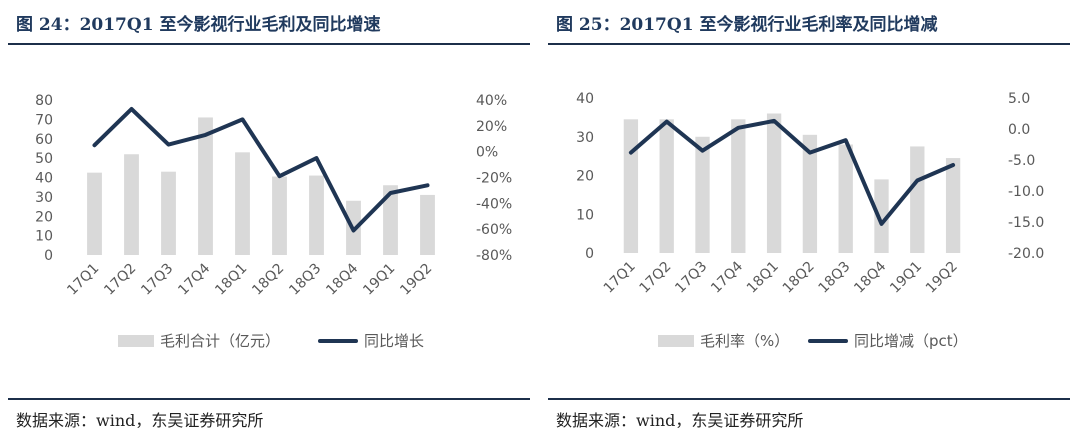 Image resolution: width=1080 pixels, height=437 pixels. Describe the element at coordinates (44, 159) in the screenshot. I see `left-axis-tick-label: 50` at that location.